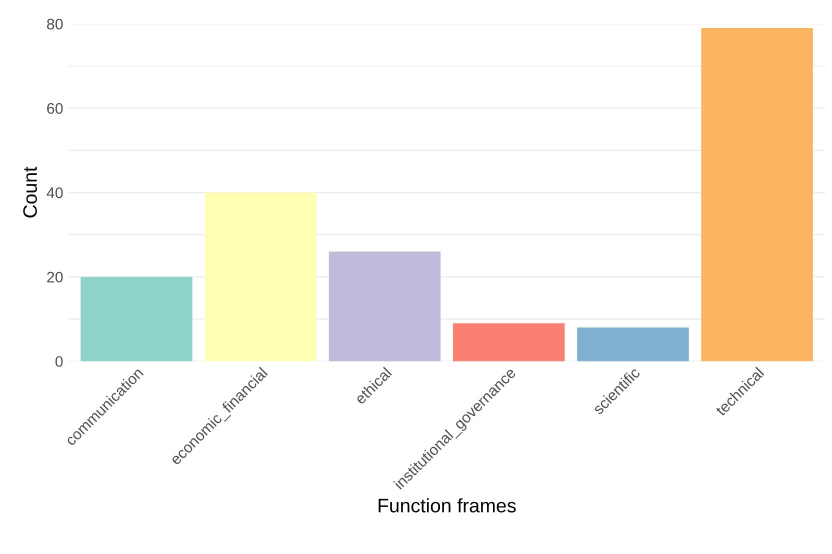  What do you see at coordinates (59, 361) in the screenshot?
I see `y-tick-label: 0` at bounding box center [59, 361].